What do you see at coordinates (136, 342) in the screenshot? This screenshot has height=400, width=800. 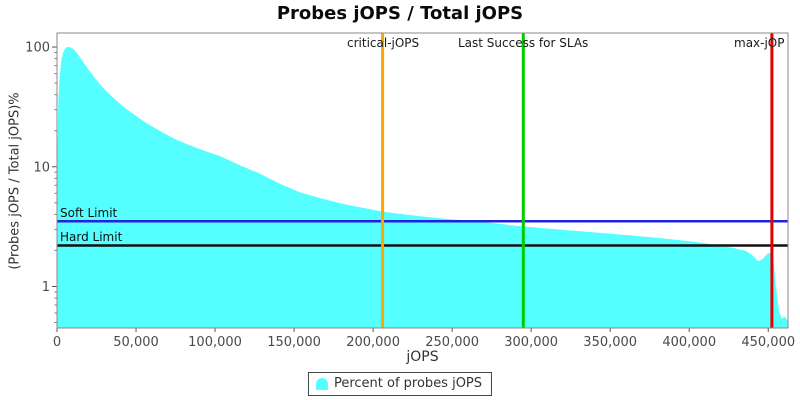 I see `x-tick-label: 50,000` at bounding box center [136, 342].